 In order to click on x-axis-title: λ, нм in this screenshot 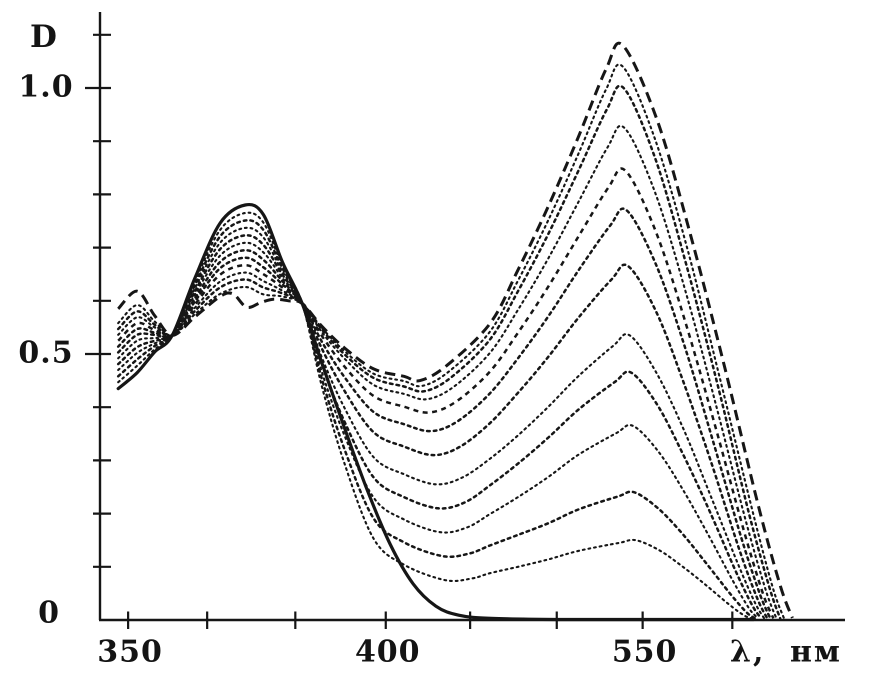, I will do `click(786, 652)`.